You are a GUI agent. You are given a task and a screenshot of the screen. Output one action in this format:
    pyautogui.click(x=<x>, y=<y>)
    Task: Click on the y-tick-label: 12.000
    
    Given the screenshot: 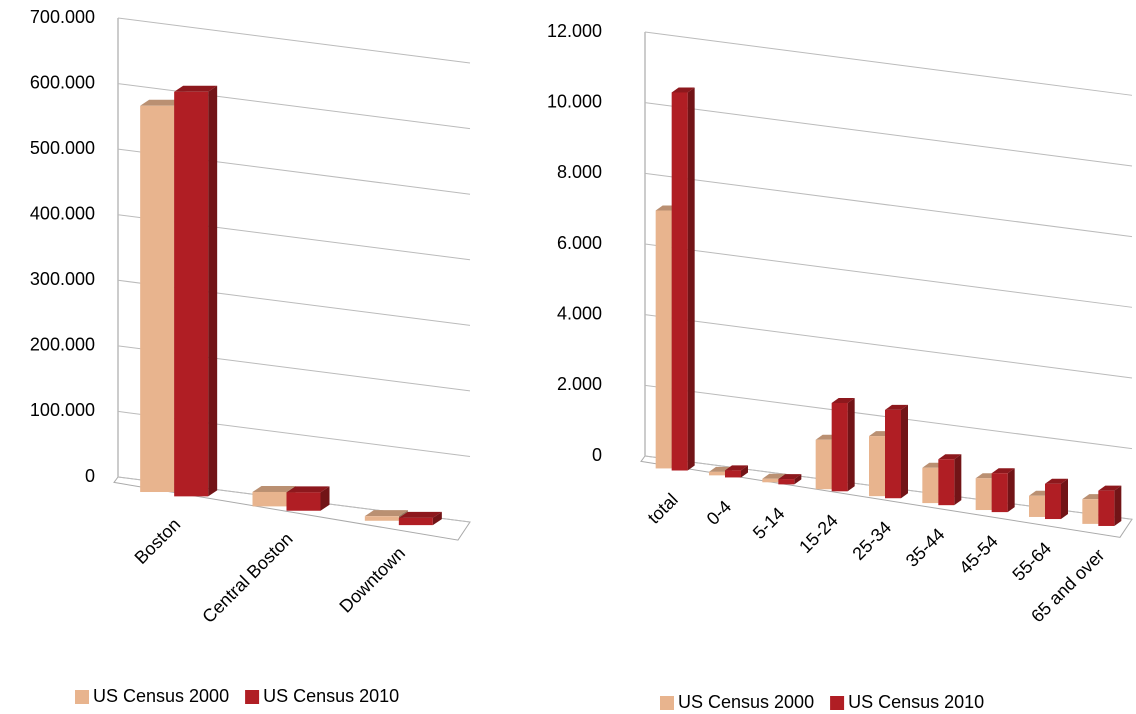 What is the action you would take?
    pyautogui.click(x=574, y=31)
    